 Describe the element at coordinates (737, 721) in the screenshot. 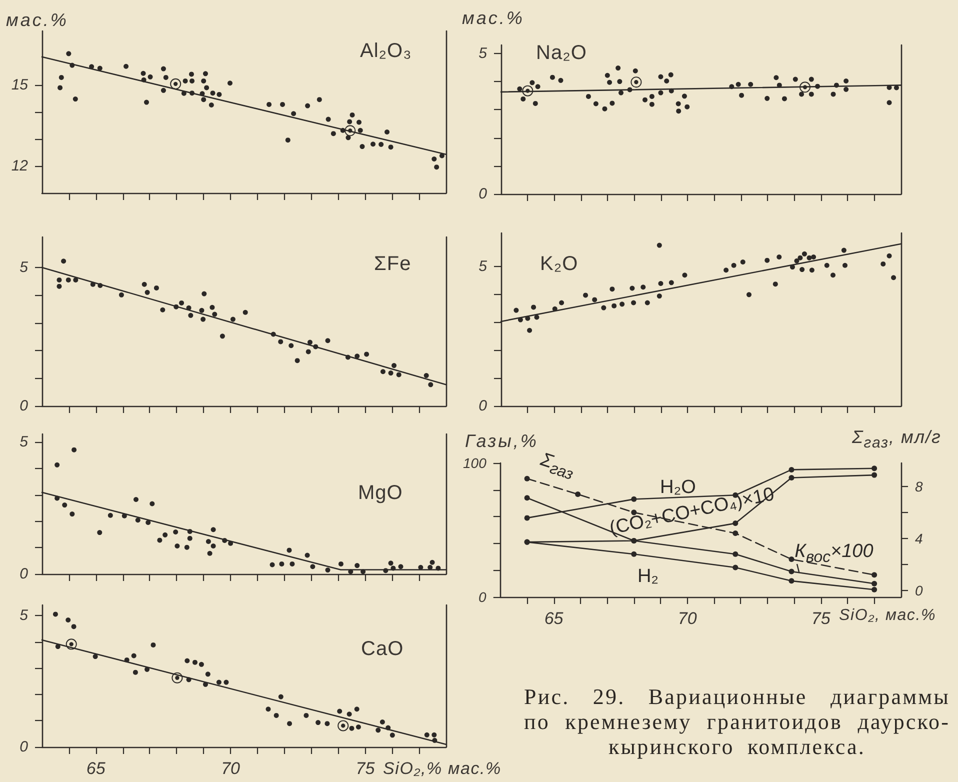

I see `text: Рис. 29. Вариационные диаграммы по кремнезему гранитоидов даурско-кыринского комплекса.` at that location.